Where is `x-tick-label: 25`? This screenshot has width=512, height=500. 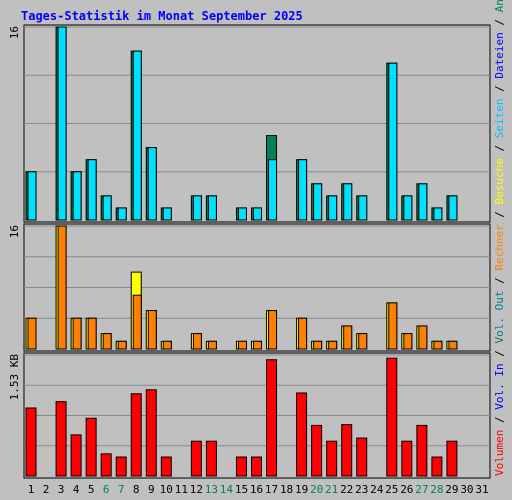 x-tick-label: 25 is located at coordinates (391, 489).